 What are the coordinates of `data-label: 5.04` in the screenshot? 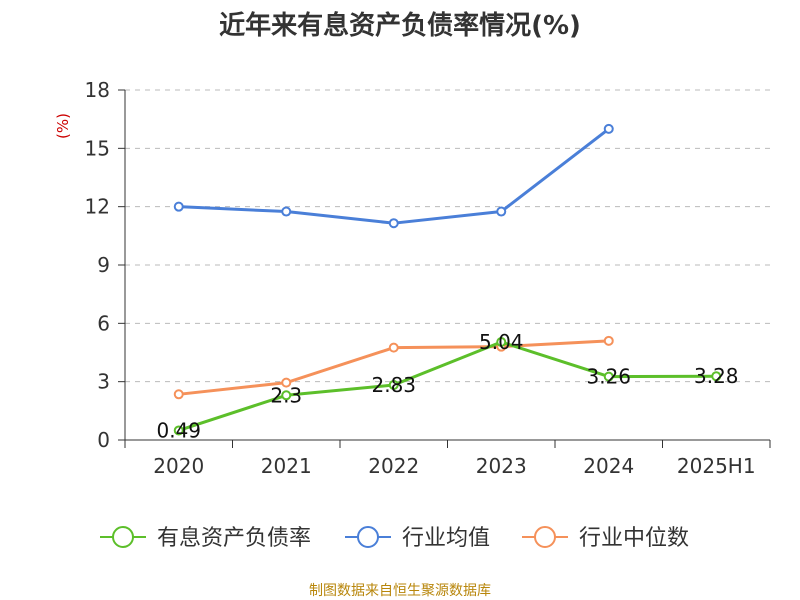 It's located at (501, 342).